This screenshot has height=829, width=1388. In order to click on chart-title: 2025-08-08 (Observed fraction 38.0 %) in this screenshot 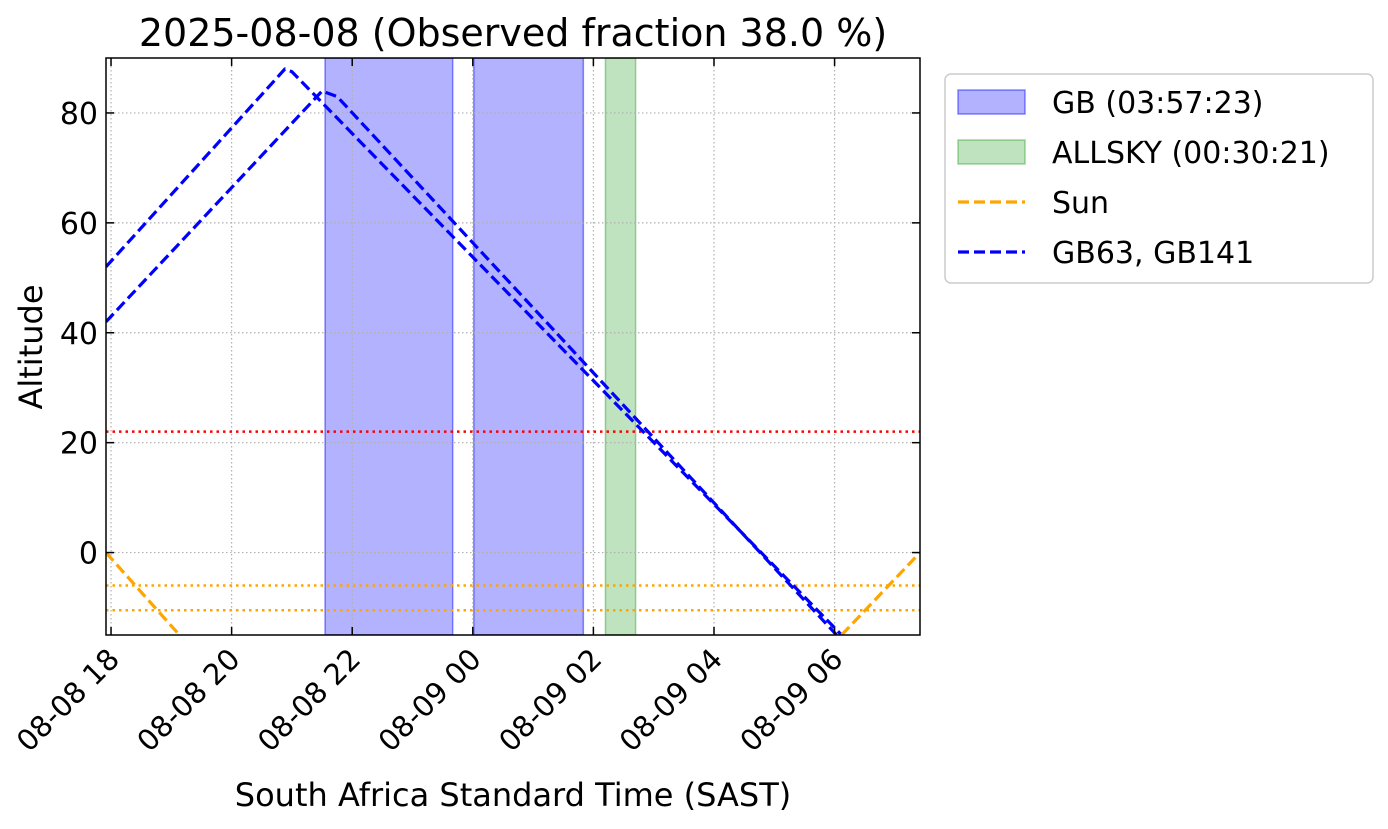, I will do `click(513, 33)`.